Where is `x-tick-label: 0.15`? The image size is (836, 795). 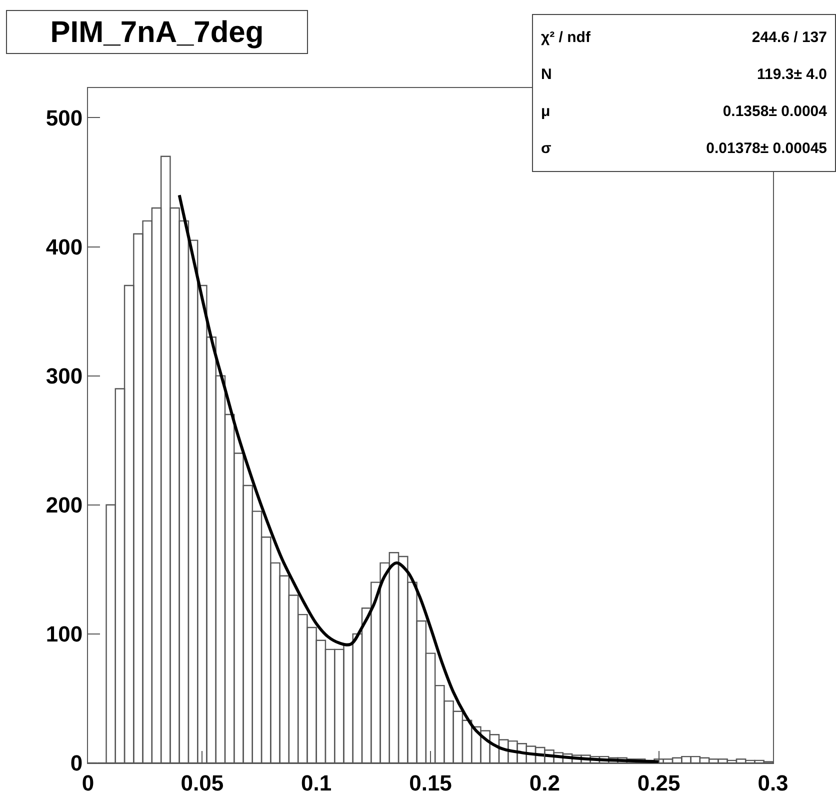
x-tick-label: 0.15 is located at coordinates (430, 782).